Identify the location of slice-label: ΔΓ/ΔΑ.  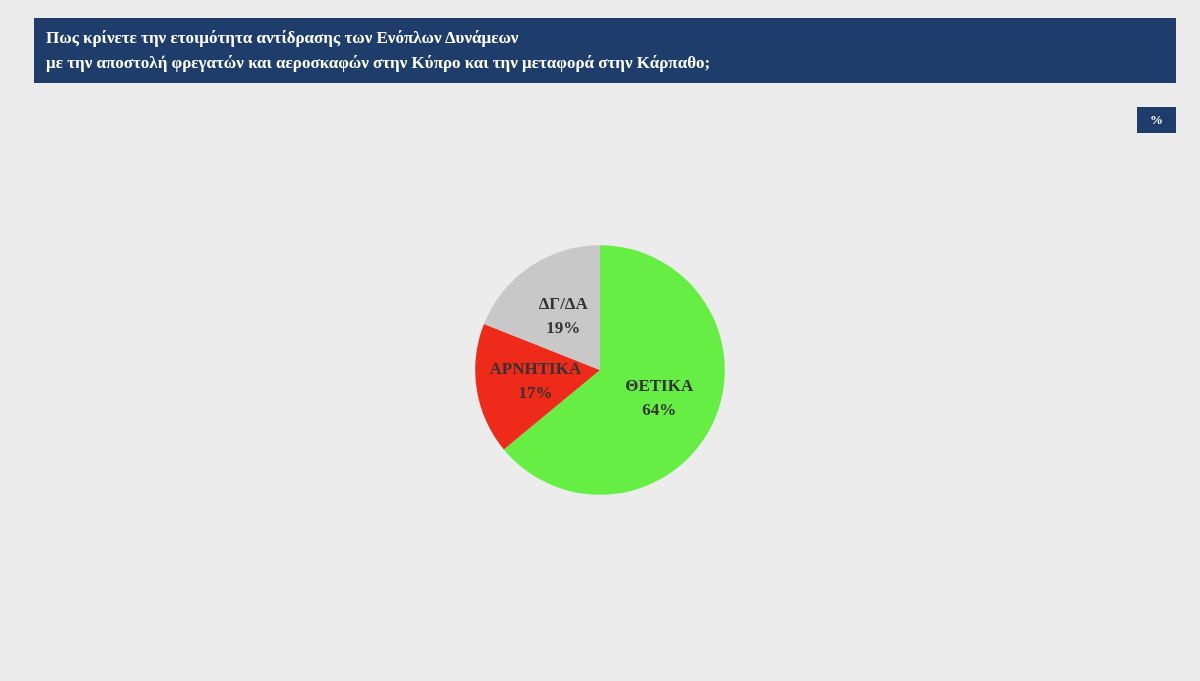
(563, 304).